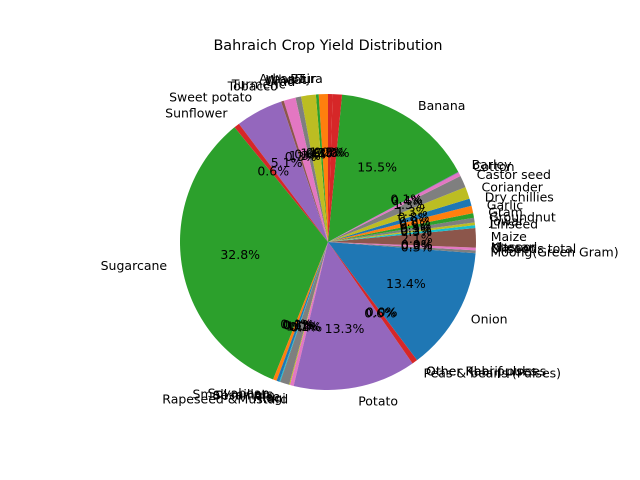  I want to click on slice-label: Jowar, so click(507, 220).